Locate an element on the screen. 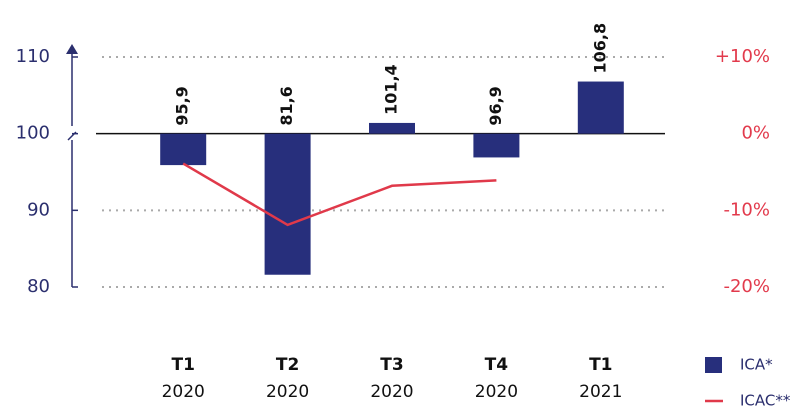 Image resolution: width=805 pixels, height=407 pixels. legend-label: ICA* is located at coordinates (756, 365).